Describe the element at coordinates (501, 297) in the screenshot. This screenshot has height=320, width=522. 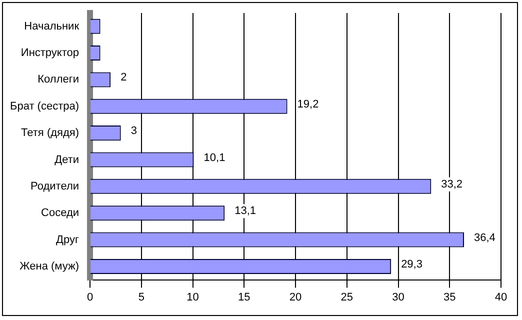
I see `x-tick-label: 40` at that location.